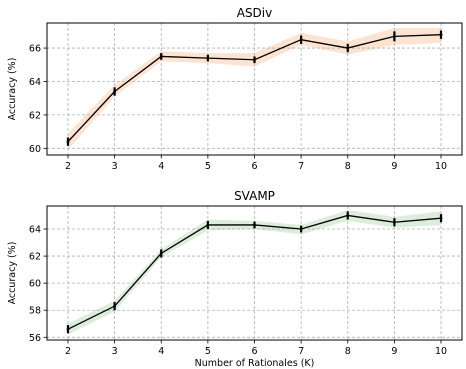 The height and width of the screenshot is (369, 466). What do you see at coordinates (35, 338) in the screenshot?
I see `y-tick-label: 56` at bounding box center [35, 338].